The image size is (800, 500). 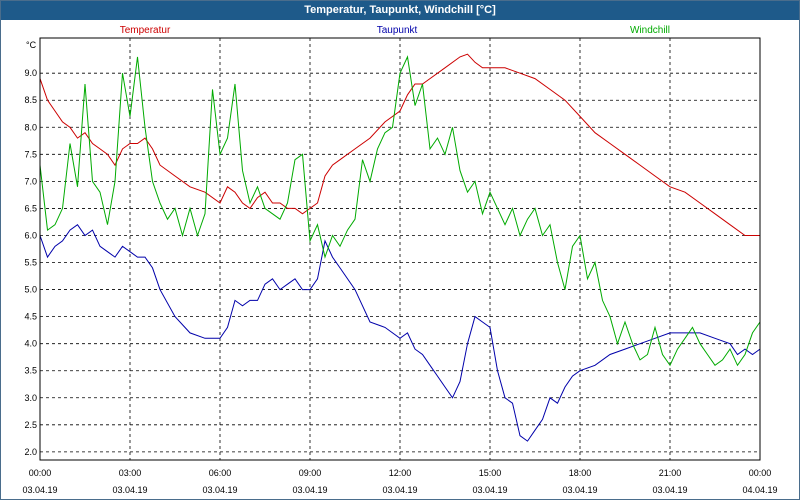 What do you see at coordinates (310, 473) in the screenshot?
I see `x-tick-time: 09:00` at bounding box center [310, 473].